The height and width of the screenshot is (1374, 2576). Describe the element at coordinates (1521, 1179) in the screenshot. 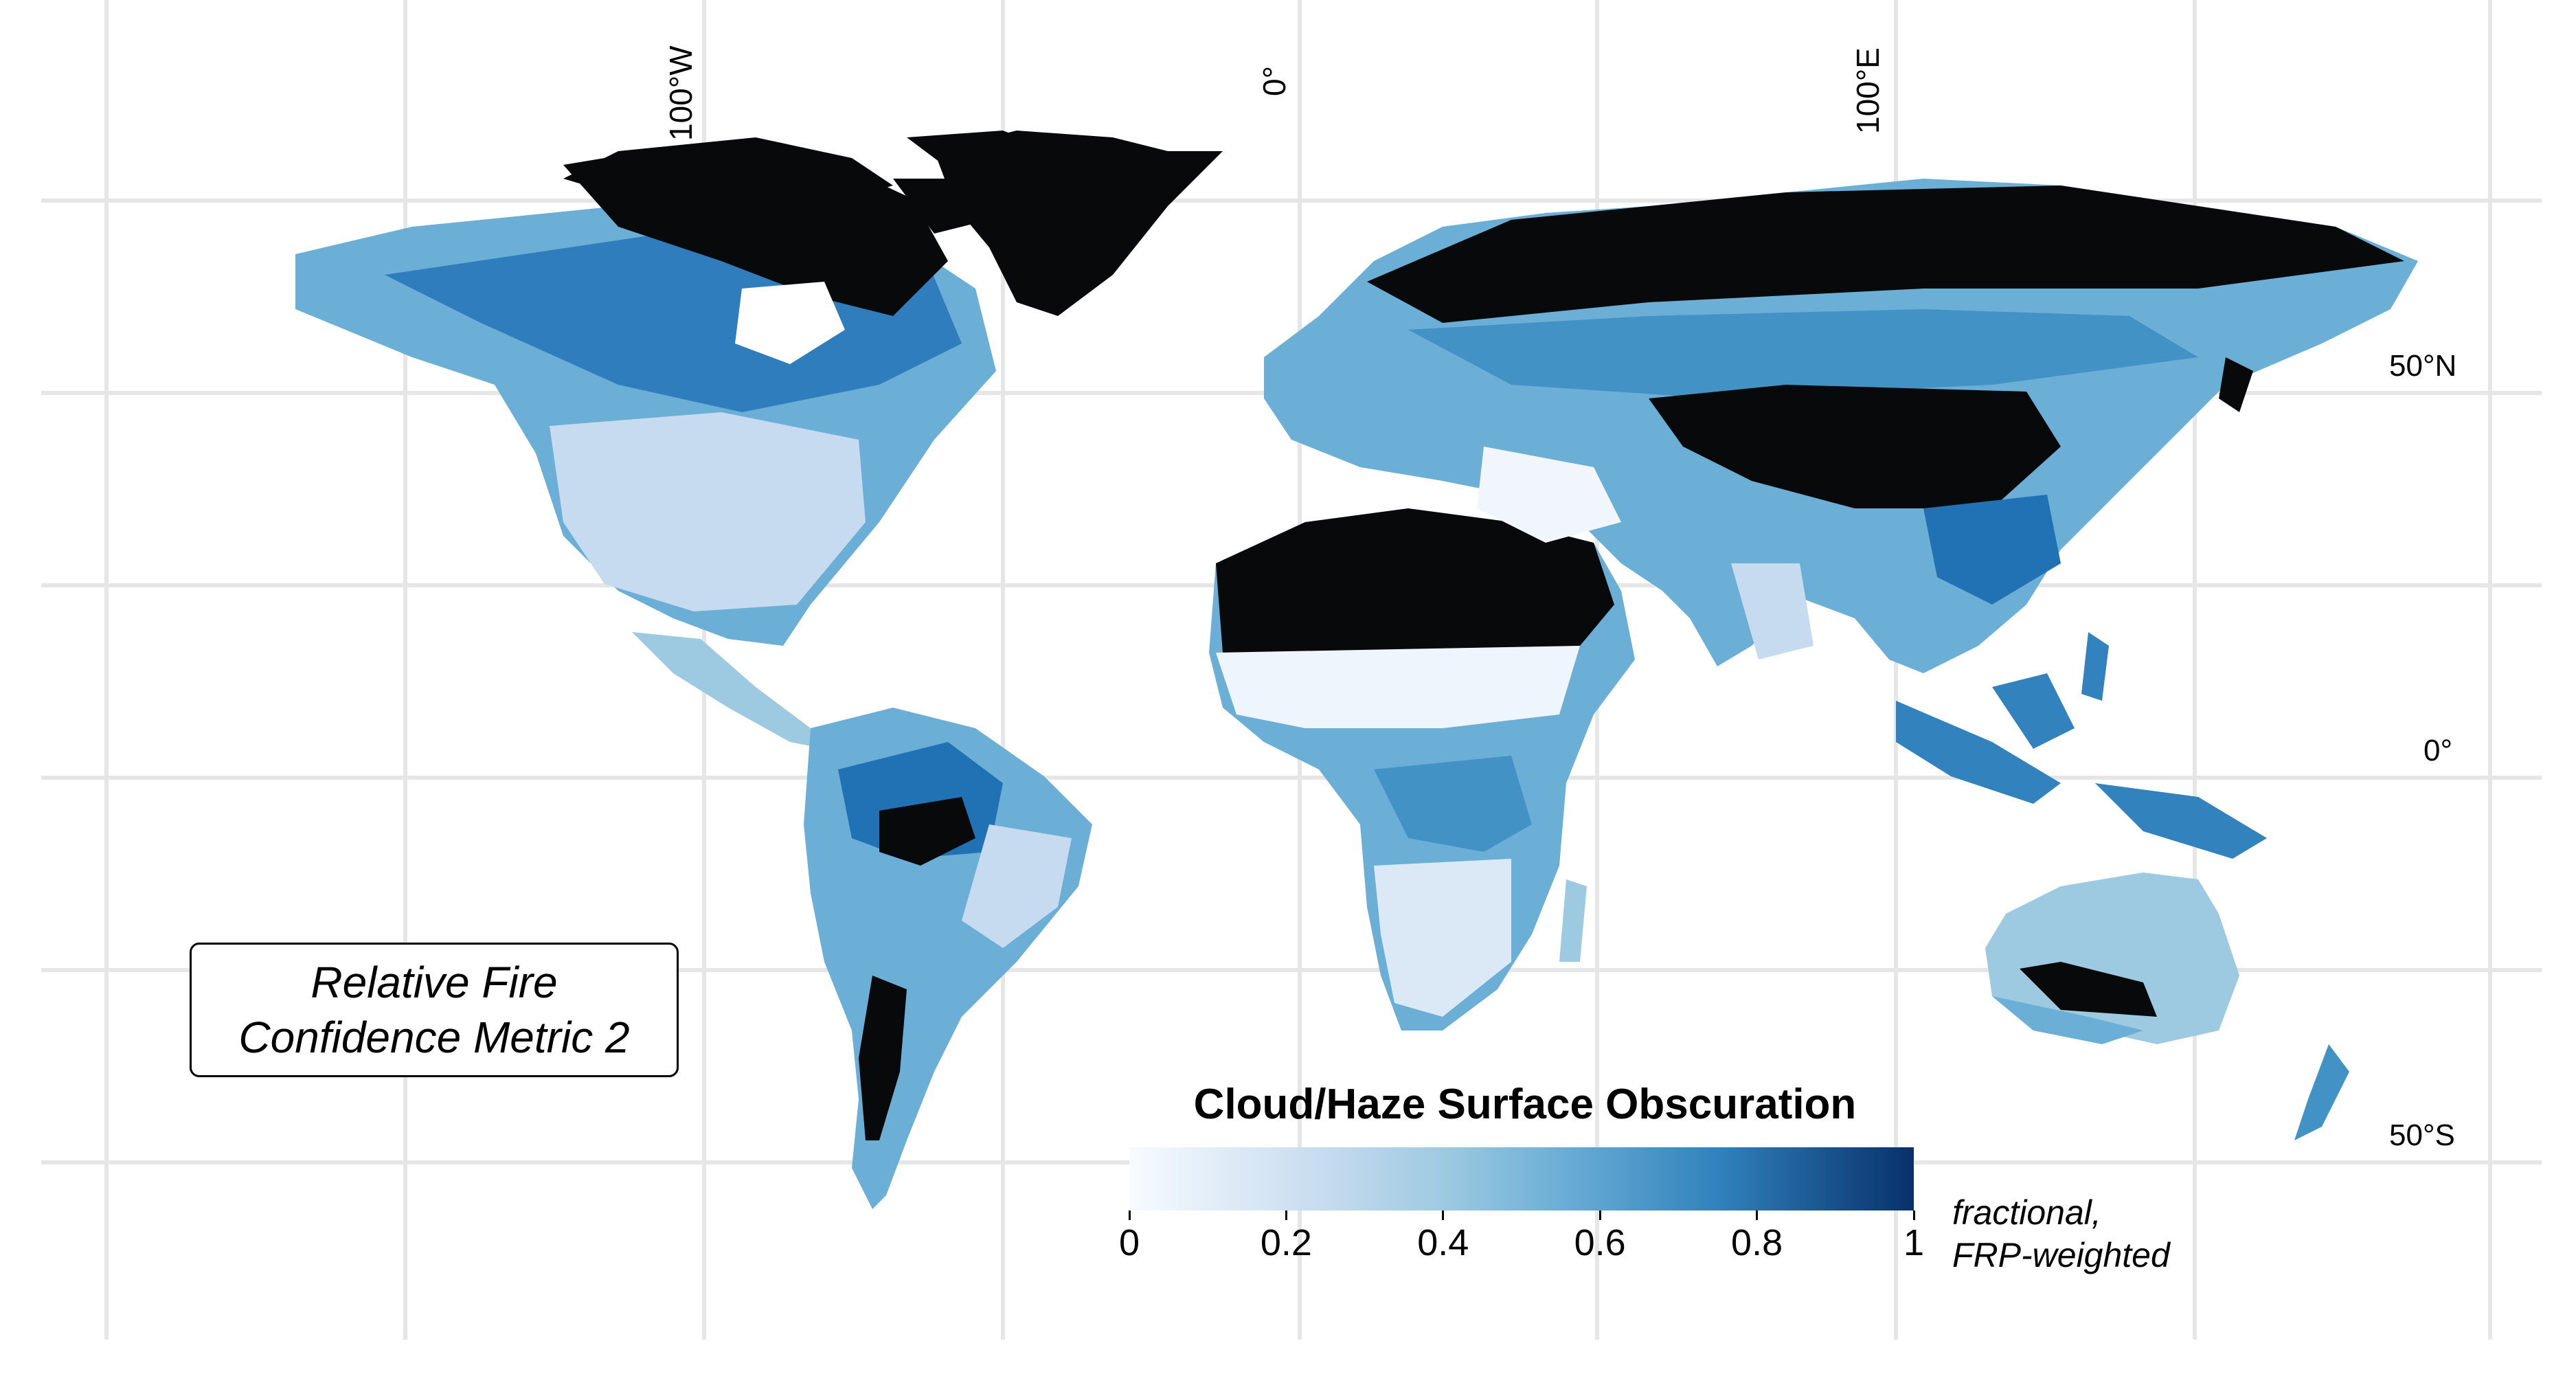

I see `legend-colorbar` at that location.